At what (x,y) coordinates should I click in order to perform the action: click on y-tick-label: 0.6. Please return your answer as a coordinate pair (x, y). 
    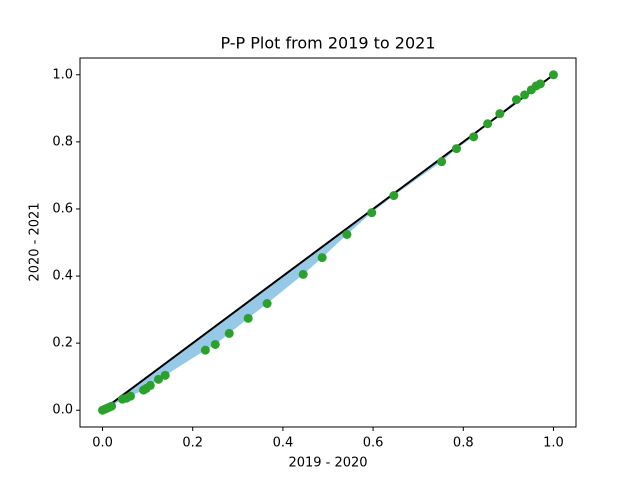
    Looking at the image, I should click on (62, 208).